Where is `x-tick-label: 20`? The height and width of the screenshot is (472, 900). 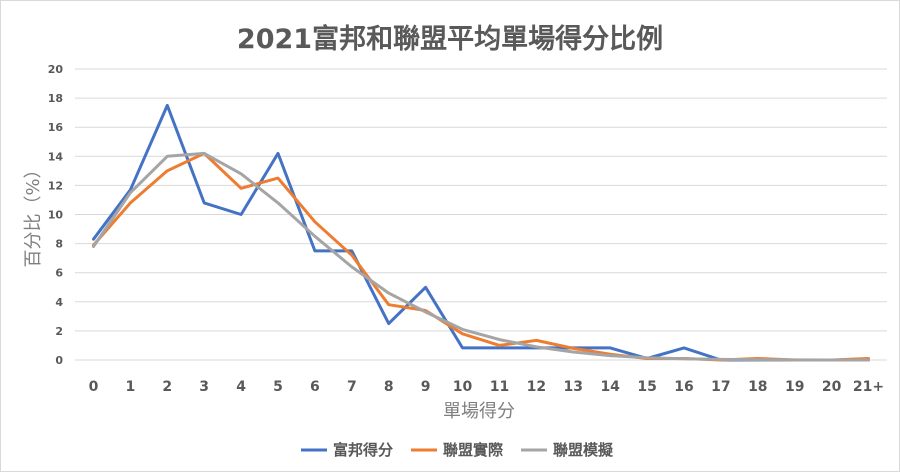
x-tick-label: 20 is located at coordinates (832, 387).